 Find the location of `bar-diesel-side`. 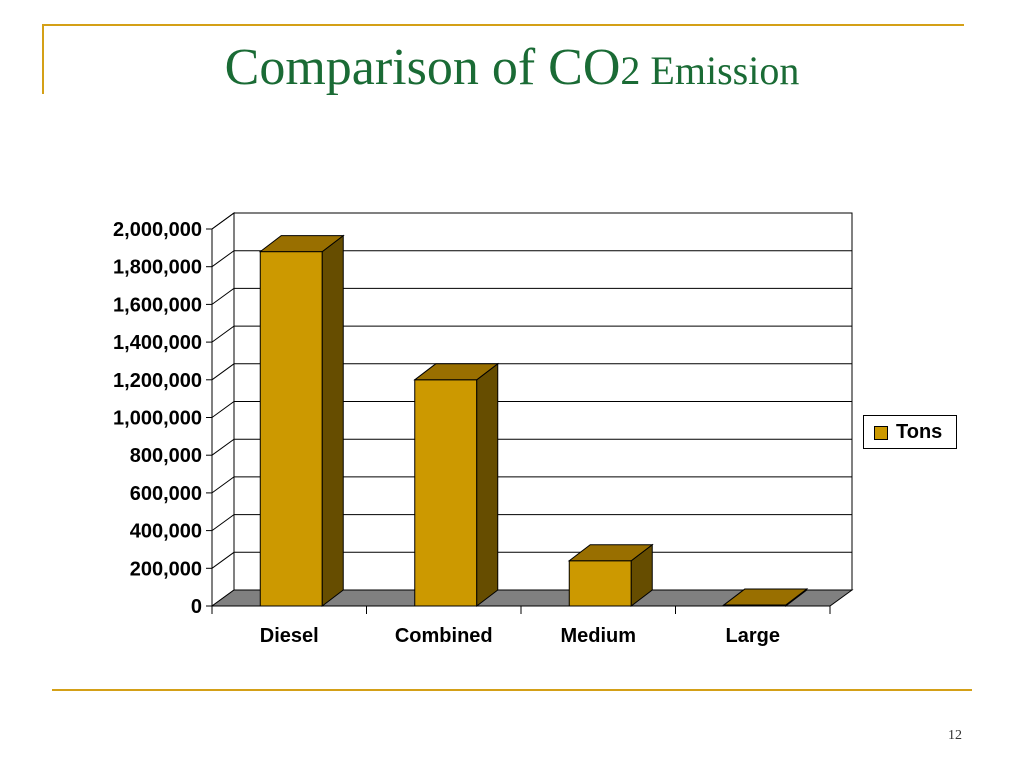

bar-diesel-side is located at coordinates (332, 421).